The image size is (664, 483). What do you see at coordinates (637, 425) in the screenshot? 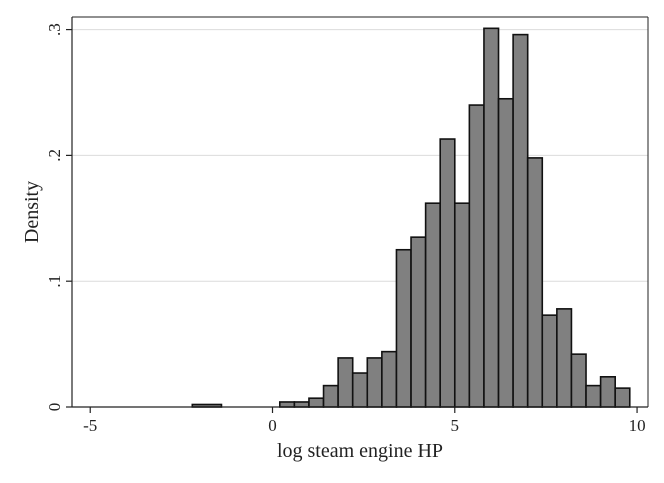
I see `x-tick-label-3: 10` at bounding box center [637, 425].